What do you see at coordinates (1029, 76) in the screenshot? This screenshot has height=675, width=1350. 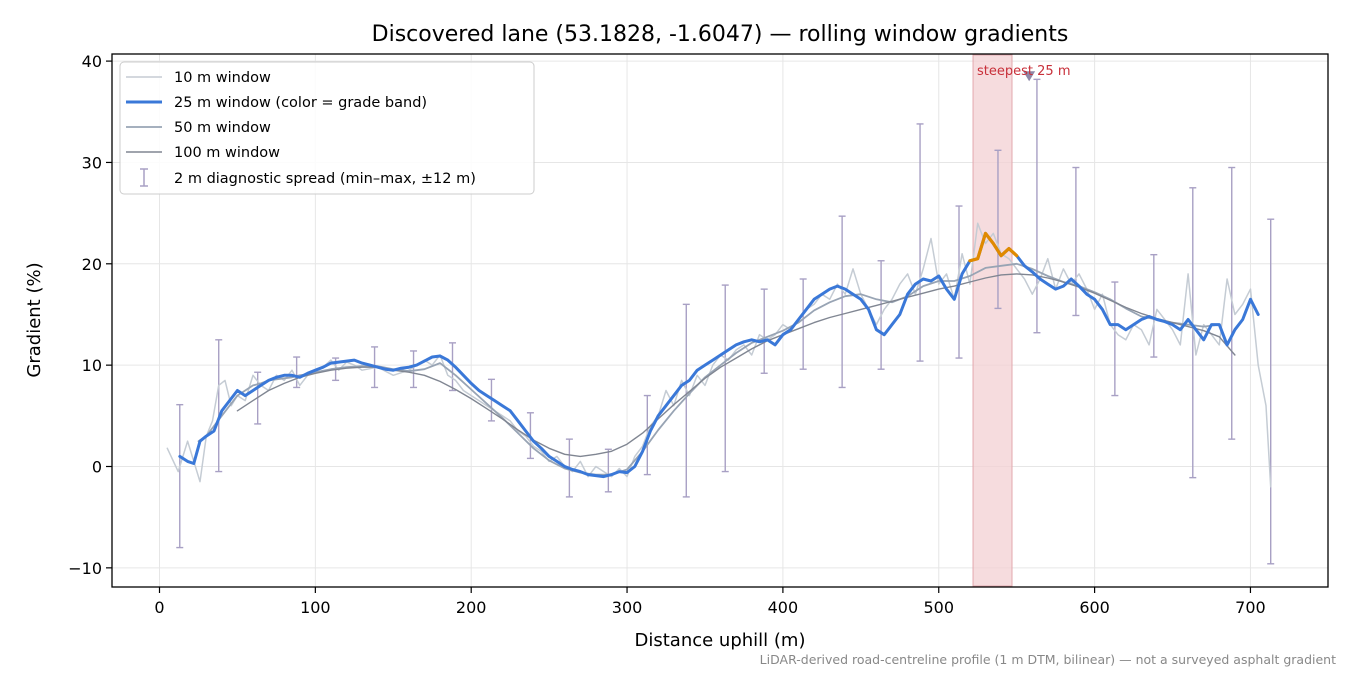 I see `steepest-marker` at bounding box center [1029, 76].